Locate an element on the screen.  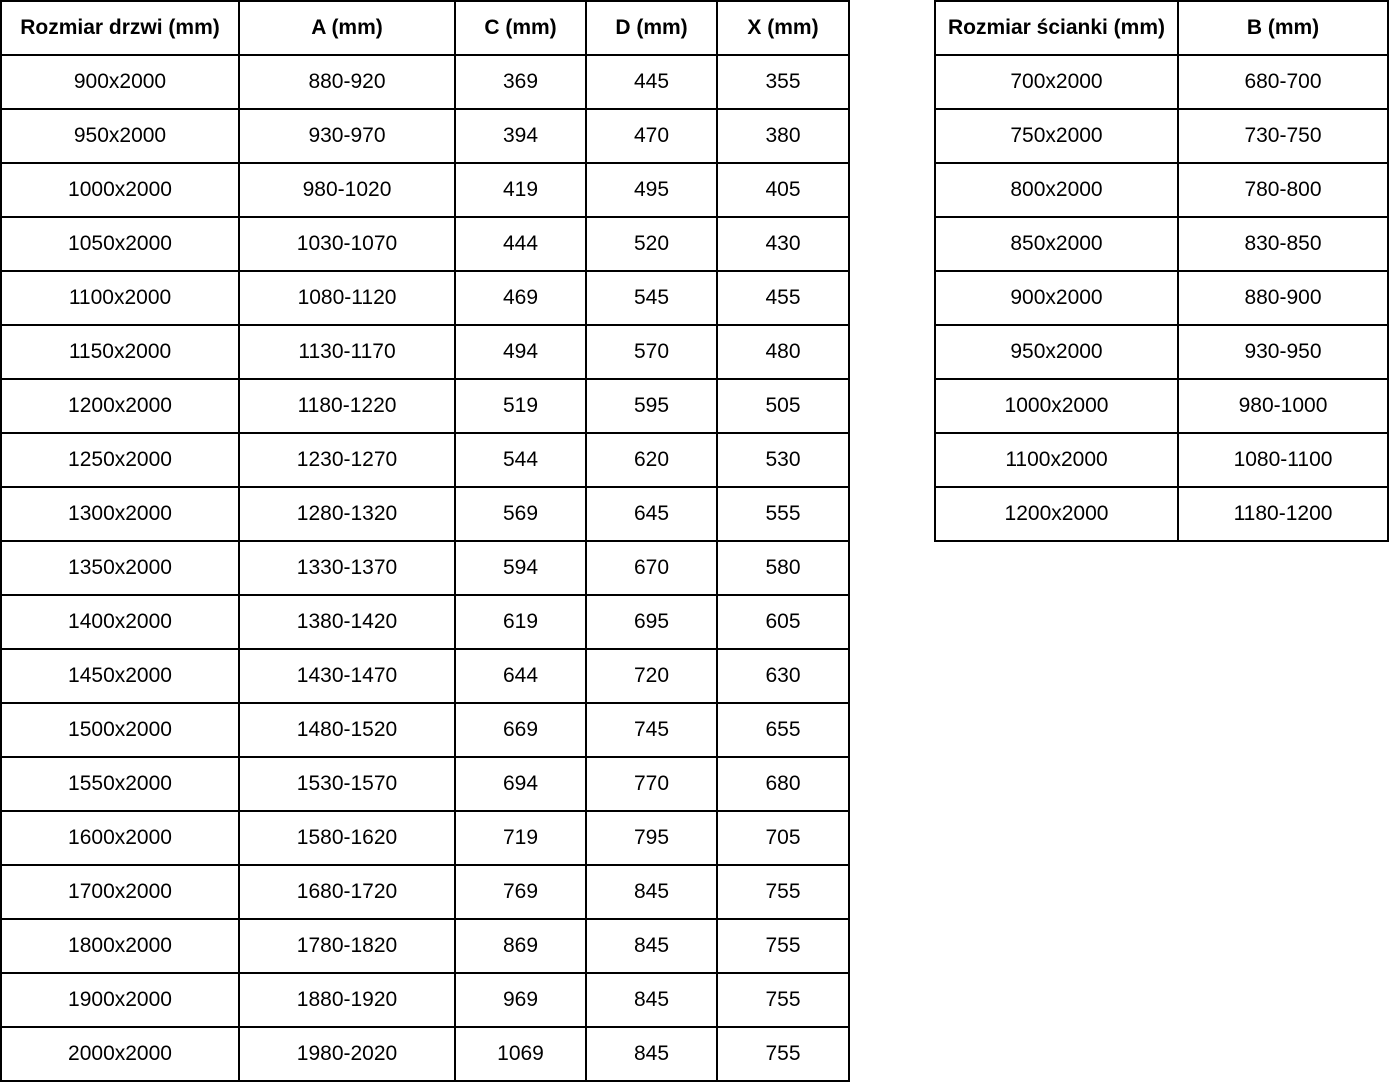
table-cell: 880-920 is located at coordinates (347, 82).